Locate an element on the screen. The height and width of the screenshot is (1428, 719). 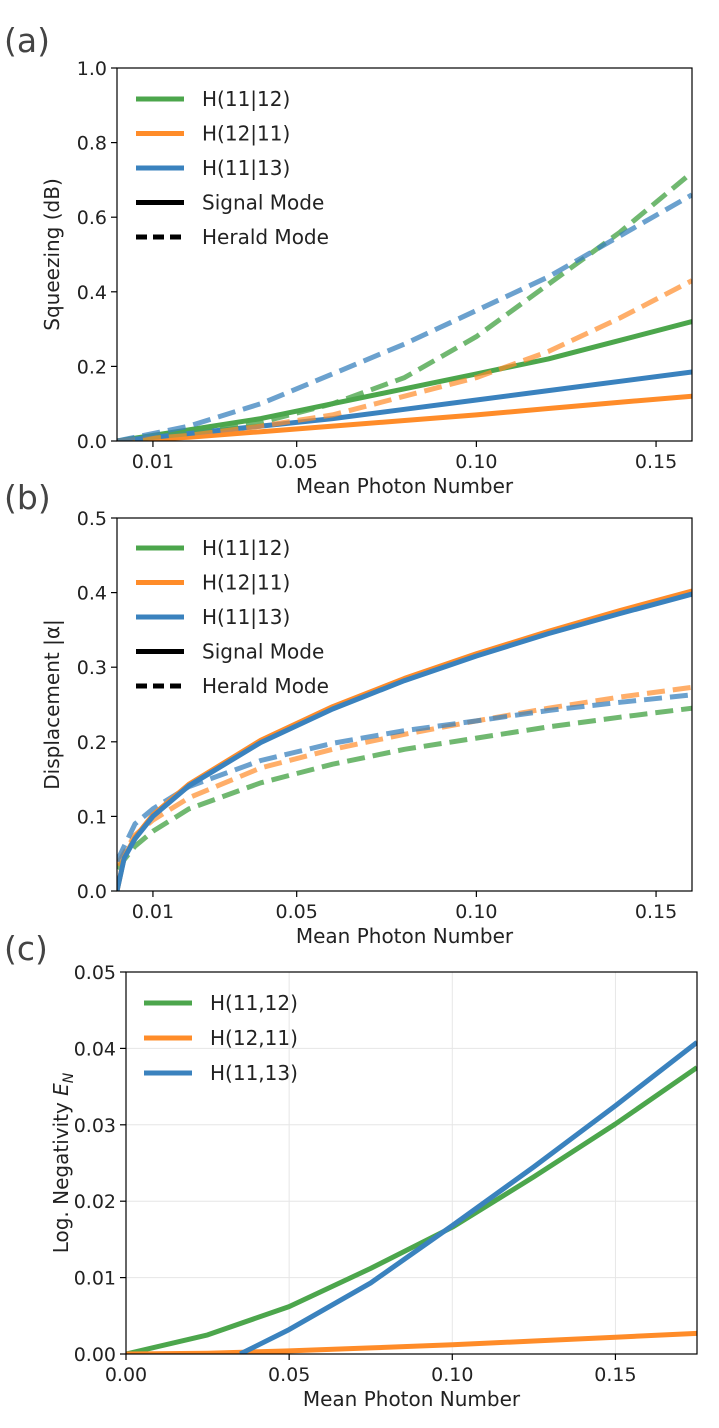
y-axis-label: Log. Negativity EN is located at coordinates (63, 1162).